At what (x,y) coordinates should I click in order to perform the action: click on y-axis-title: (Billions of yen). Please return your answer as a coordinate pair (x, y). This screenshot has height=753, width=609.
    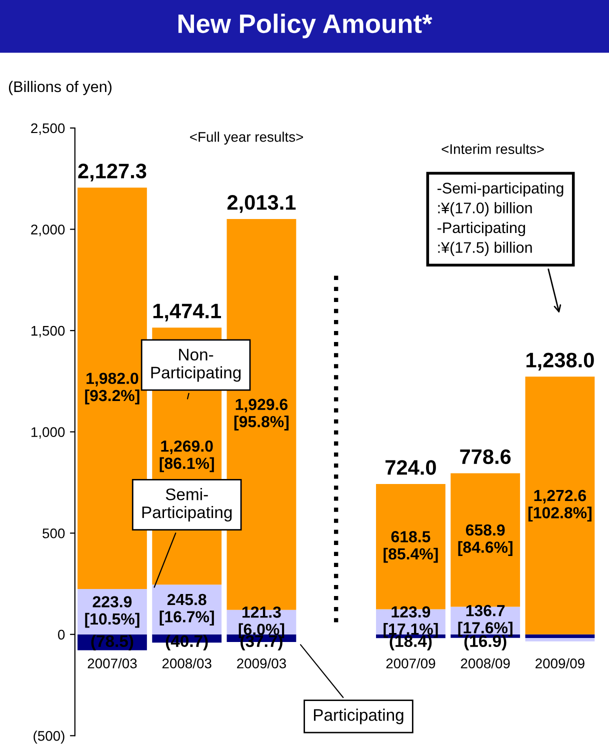
    Looking at the image, I should click on (60, 88).